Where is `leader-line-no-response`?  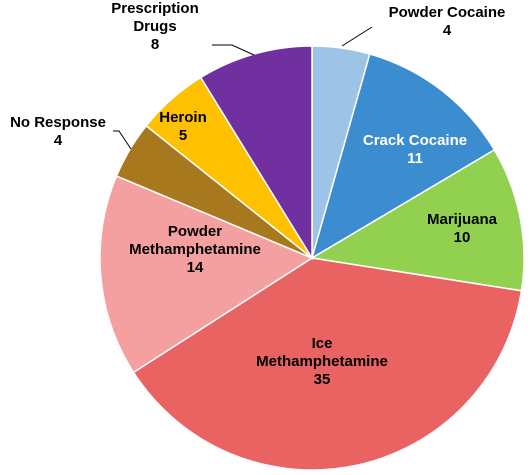 leader-line-no-response is located at coordinates (122, 140).